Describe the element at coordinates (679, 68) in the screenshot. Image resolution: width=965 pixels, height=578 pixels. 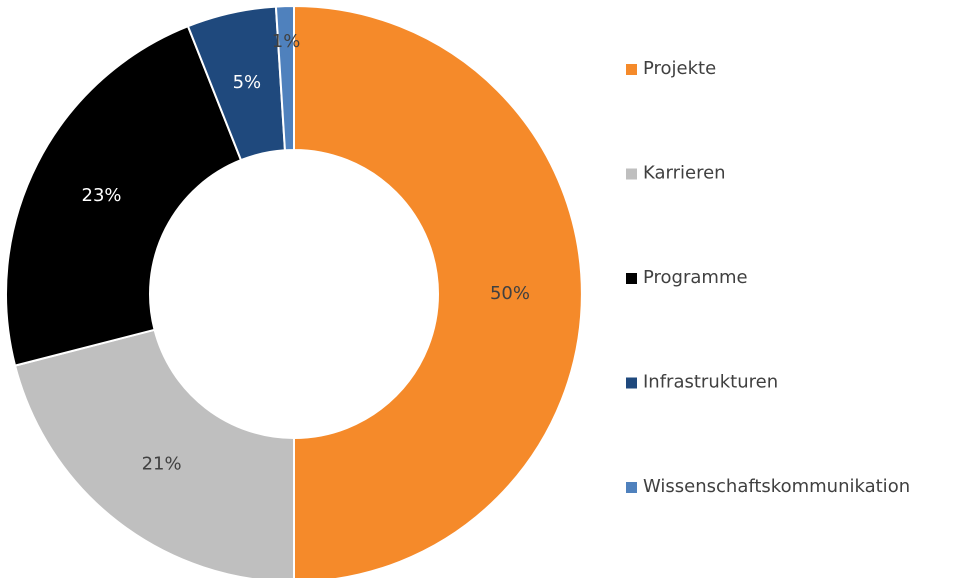
I see `legend-label: Projekte` at that location.